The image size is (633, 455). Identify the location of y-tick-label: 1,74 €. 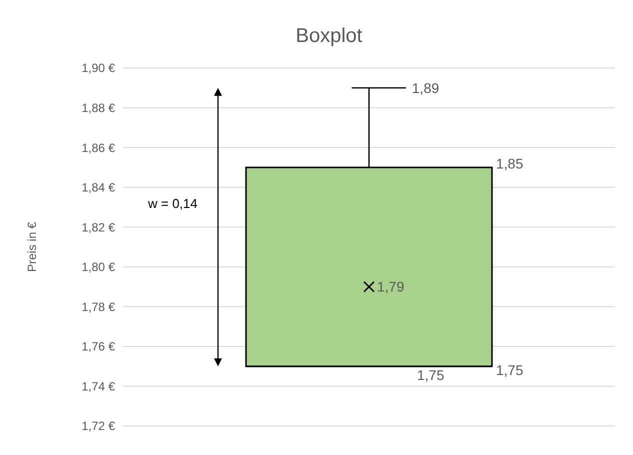
(99, 386).